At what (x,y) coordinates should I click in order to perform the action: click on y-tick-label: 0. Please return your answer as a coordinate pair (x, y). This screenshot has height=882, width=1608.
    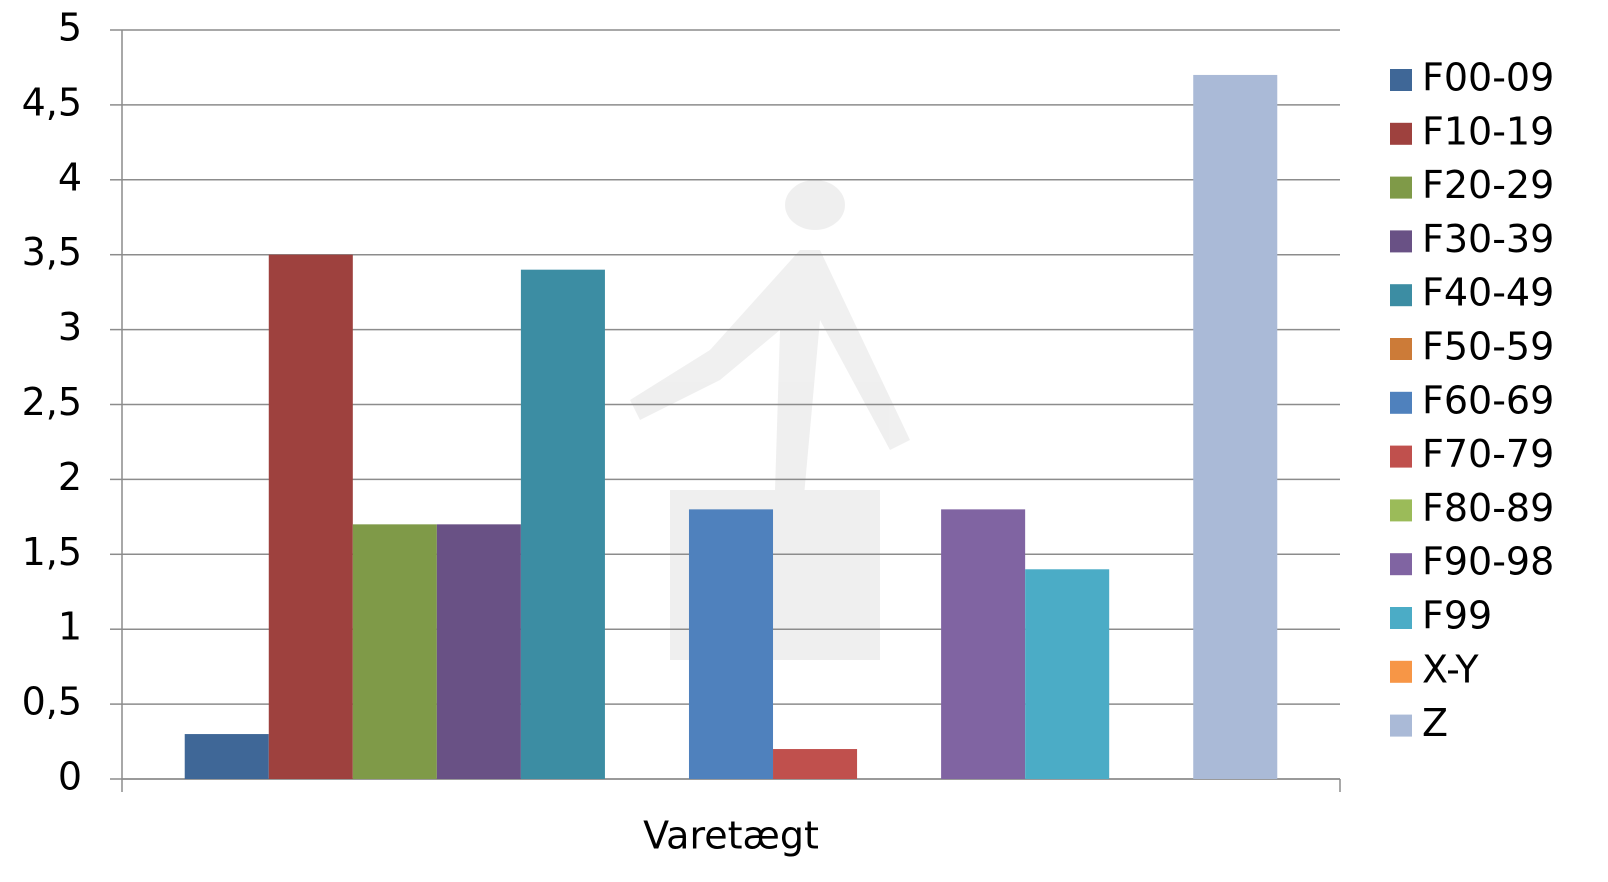
    Looking at the image, I should click on (70, 777).